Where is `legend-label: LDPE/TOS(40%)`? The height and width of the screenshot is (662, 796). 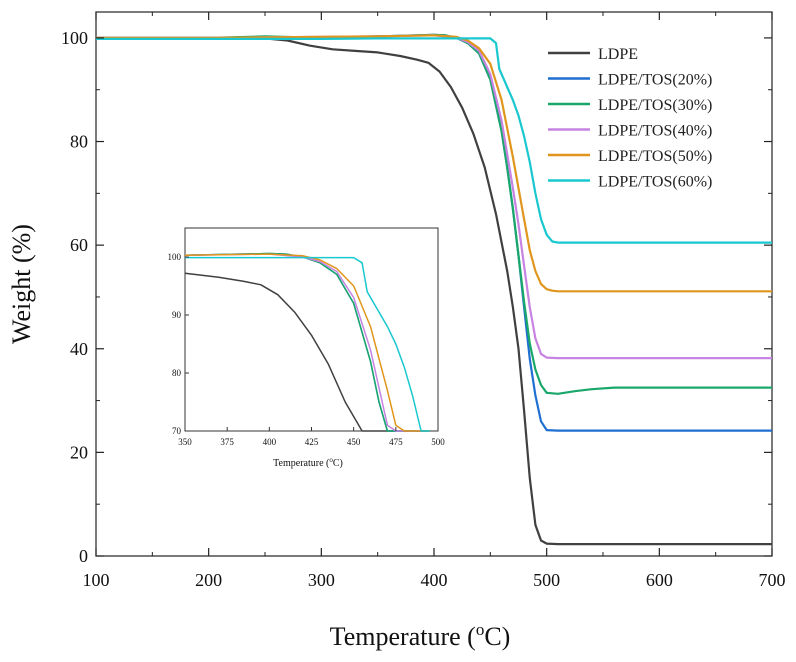
legend-label: LDPE/TOS(40%) is located at coordinates (655, 131).